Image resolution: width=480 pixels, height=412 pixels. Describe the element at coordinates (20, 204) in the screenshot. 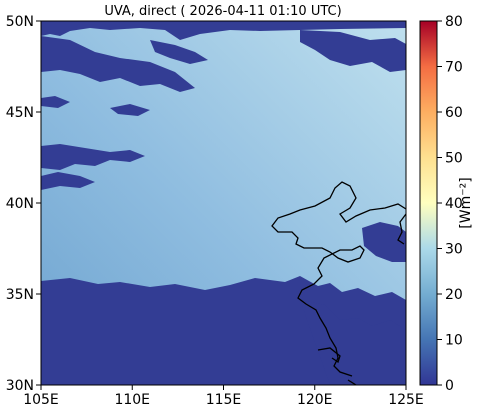

I see `y-tick-label: 40N` at that location.